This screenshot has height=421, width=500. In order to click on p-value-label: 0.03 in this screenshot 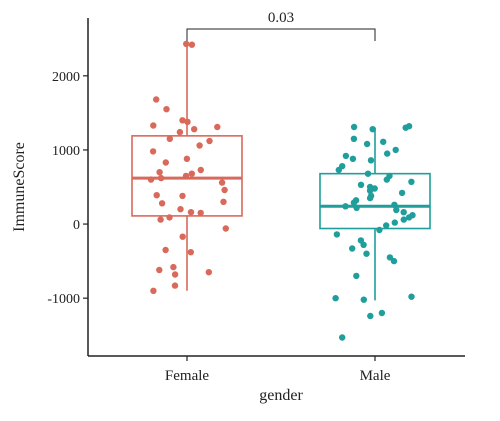, I will do `click(281, 18)`.